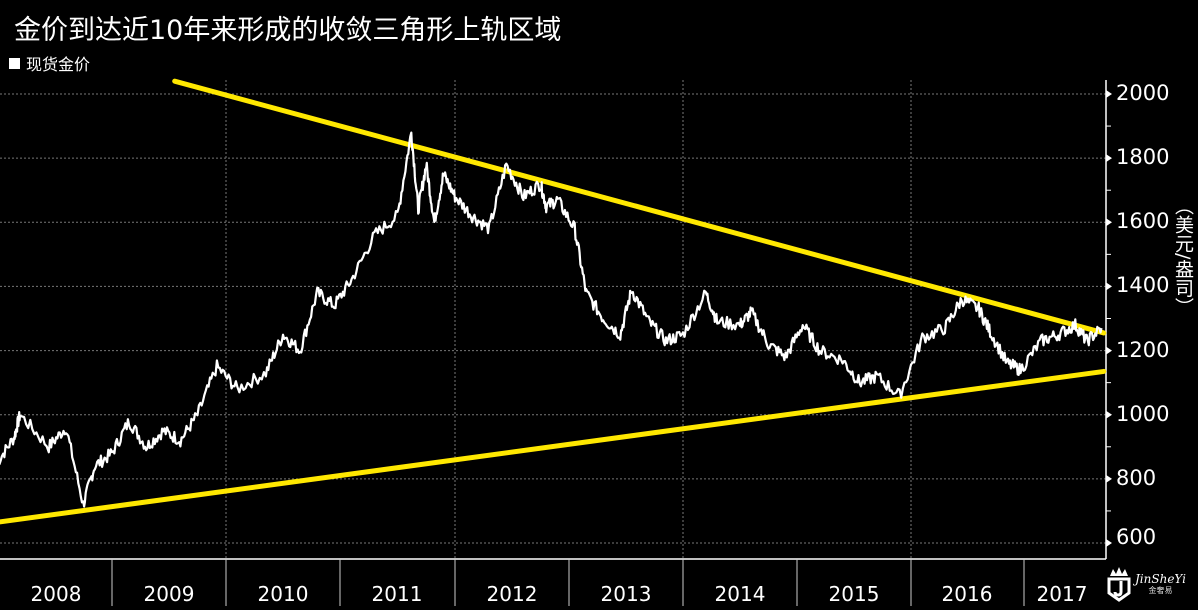 The image size is (1198, 610). I want to click on chart-title: 金价到达近10年来形成的收敛三角形上轨区域, so click(288, 30).